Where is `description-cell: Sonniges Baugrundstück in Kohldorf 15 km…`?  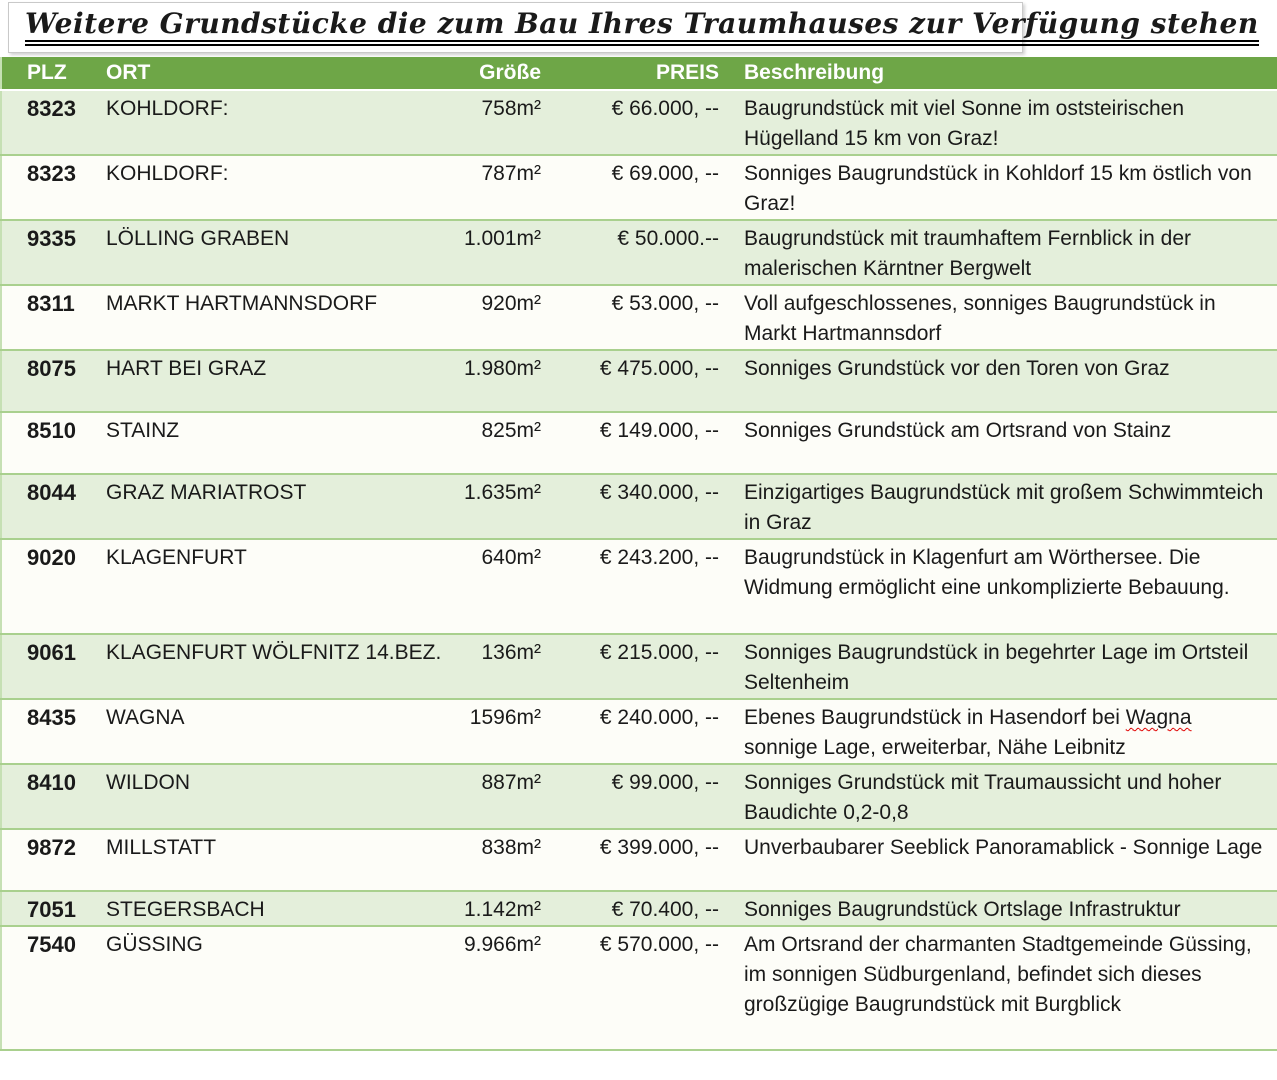 description-cell: Sonniges Baugrundstück in Kohldorf 15 km… is located at coordinates (1001, 187).